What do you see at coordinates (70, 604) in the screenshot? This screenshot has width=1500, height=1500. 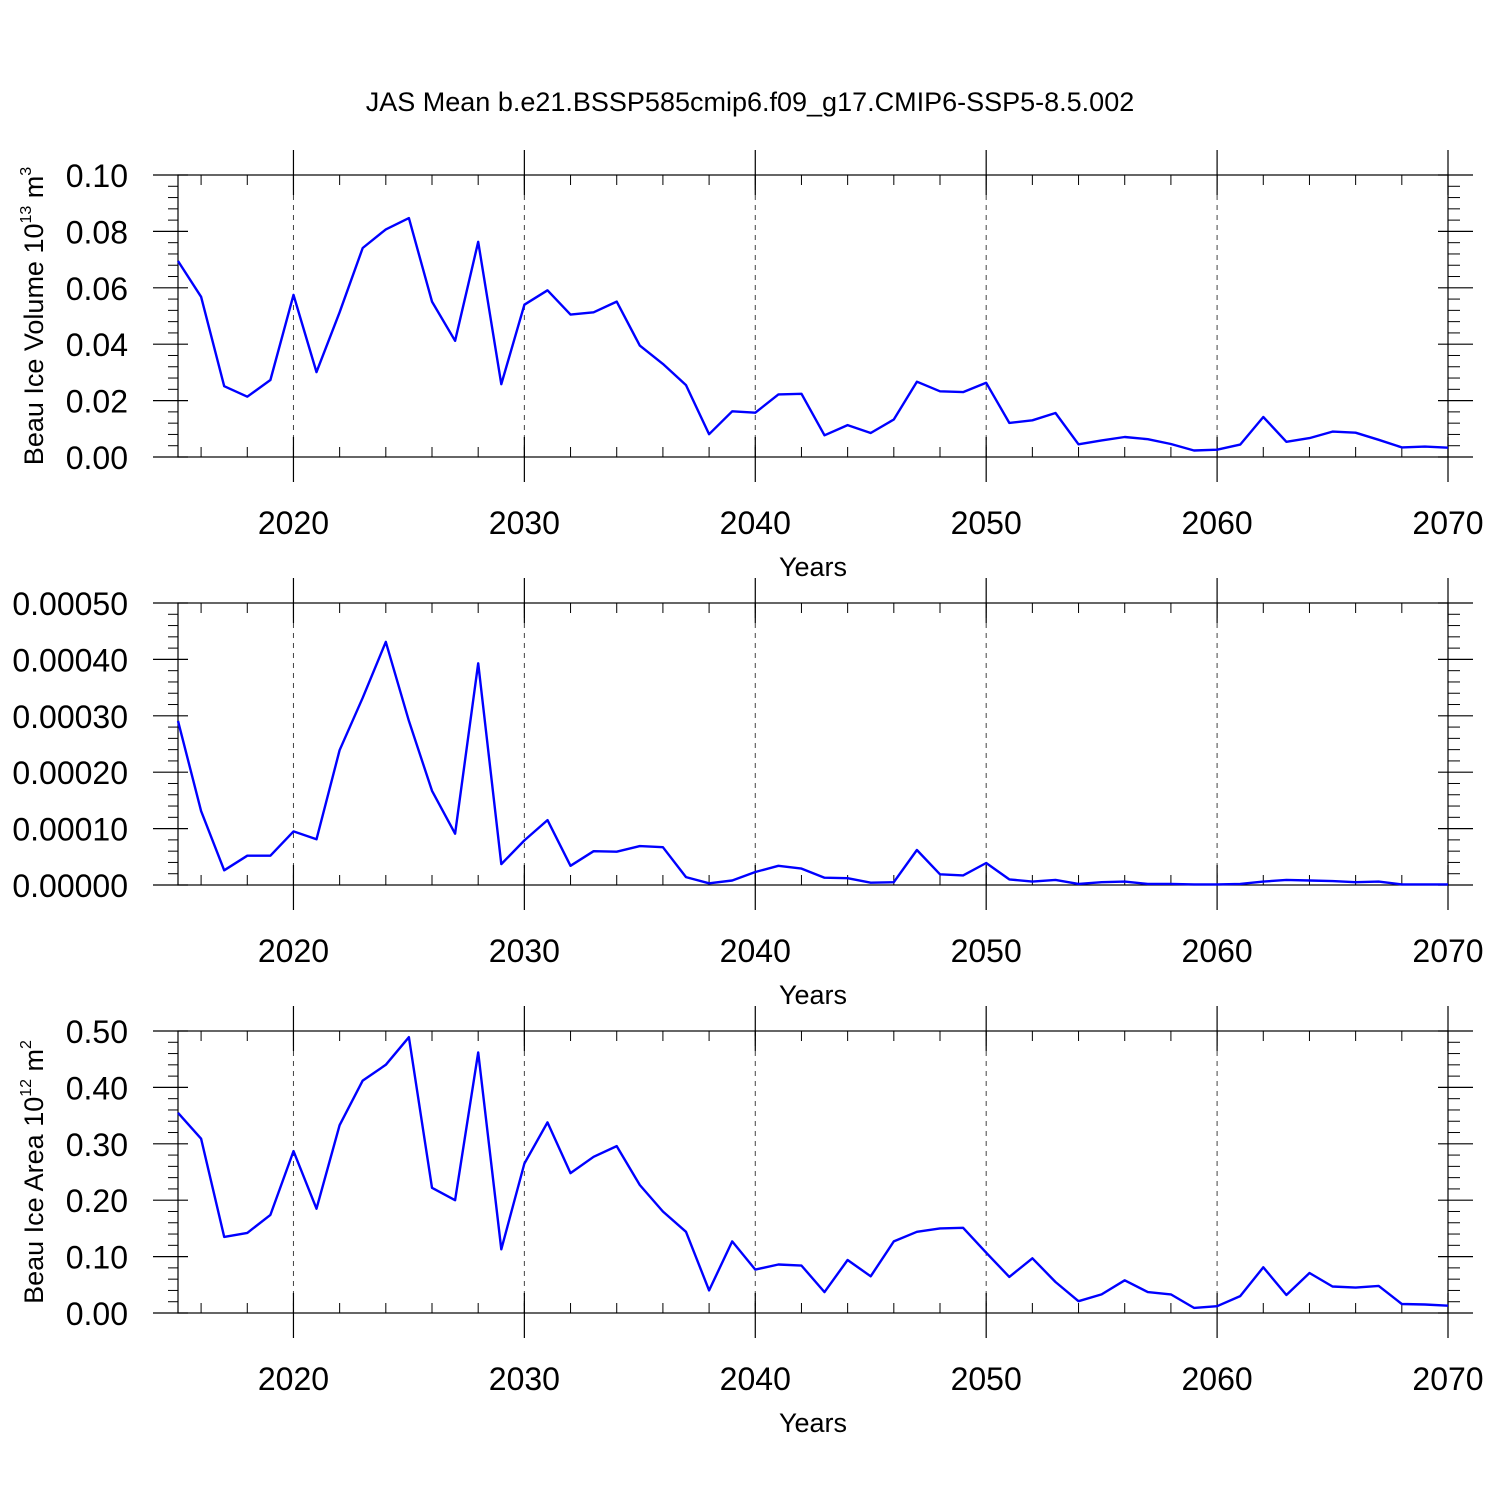 I see `y-tick-label: 0.00050` at bounding box center [70, 604].